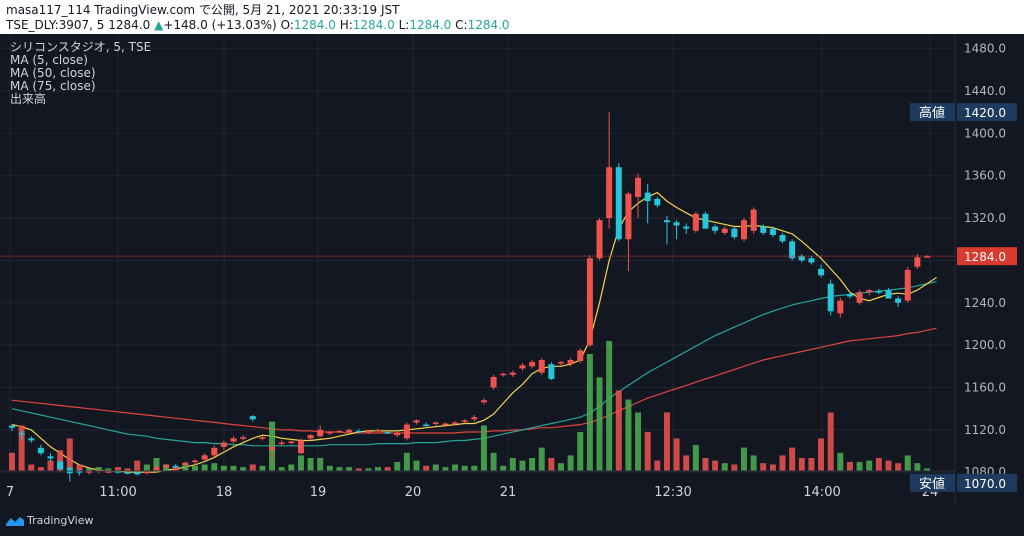 This screenshot has width=1024, height=536. I want to click on last-price: 1284.0, so click(129, 25).